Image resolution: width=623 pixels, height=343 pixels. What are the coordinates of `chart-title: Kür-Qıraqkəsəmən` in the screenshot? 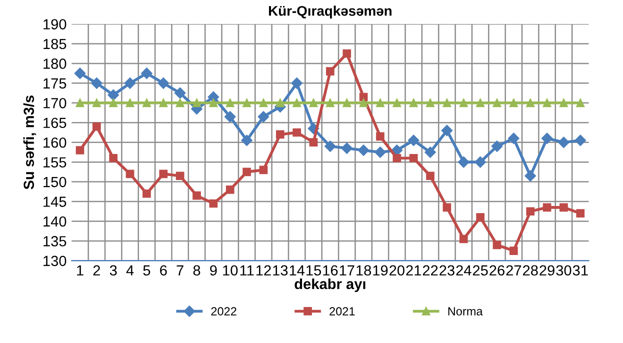 It's located at (330, 12).